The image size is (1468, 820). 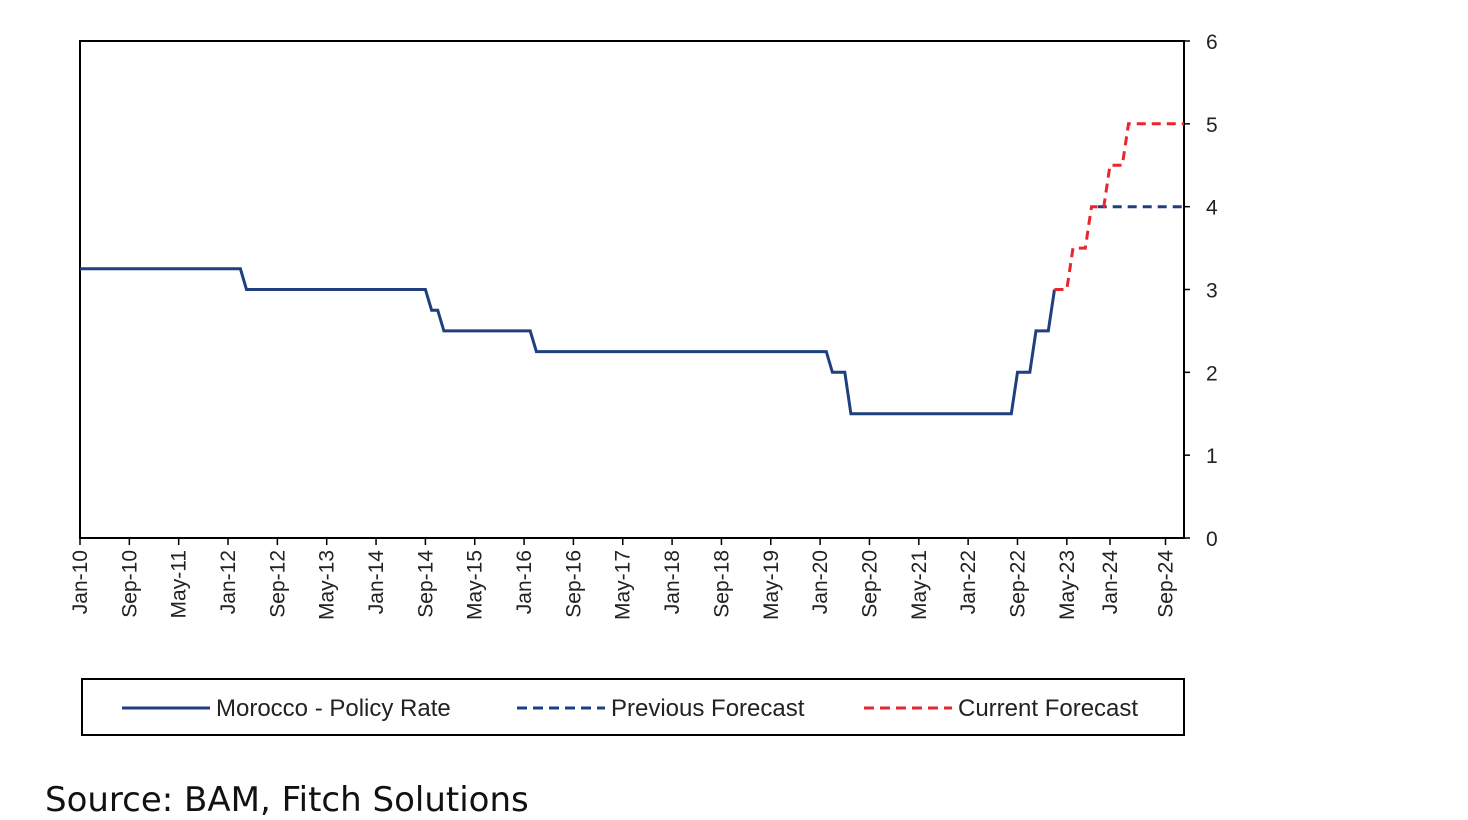 I want to click on series-line-morocco-policy-rate, so click(x=568, y=341).